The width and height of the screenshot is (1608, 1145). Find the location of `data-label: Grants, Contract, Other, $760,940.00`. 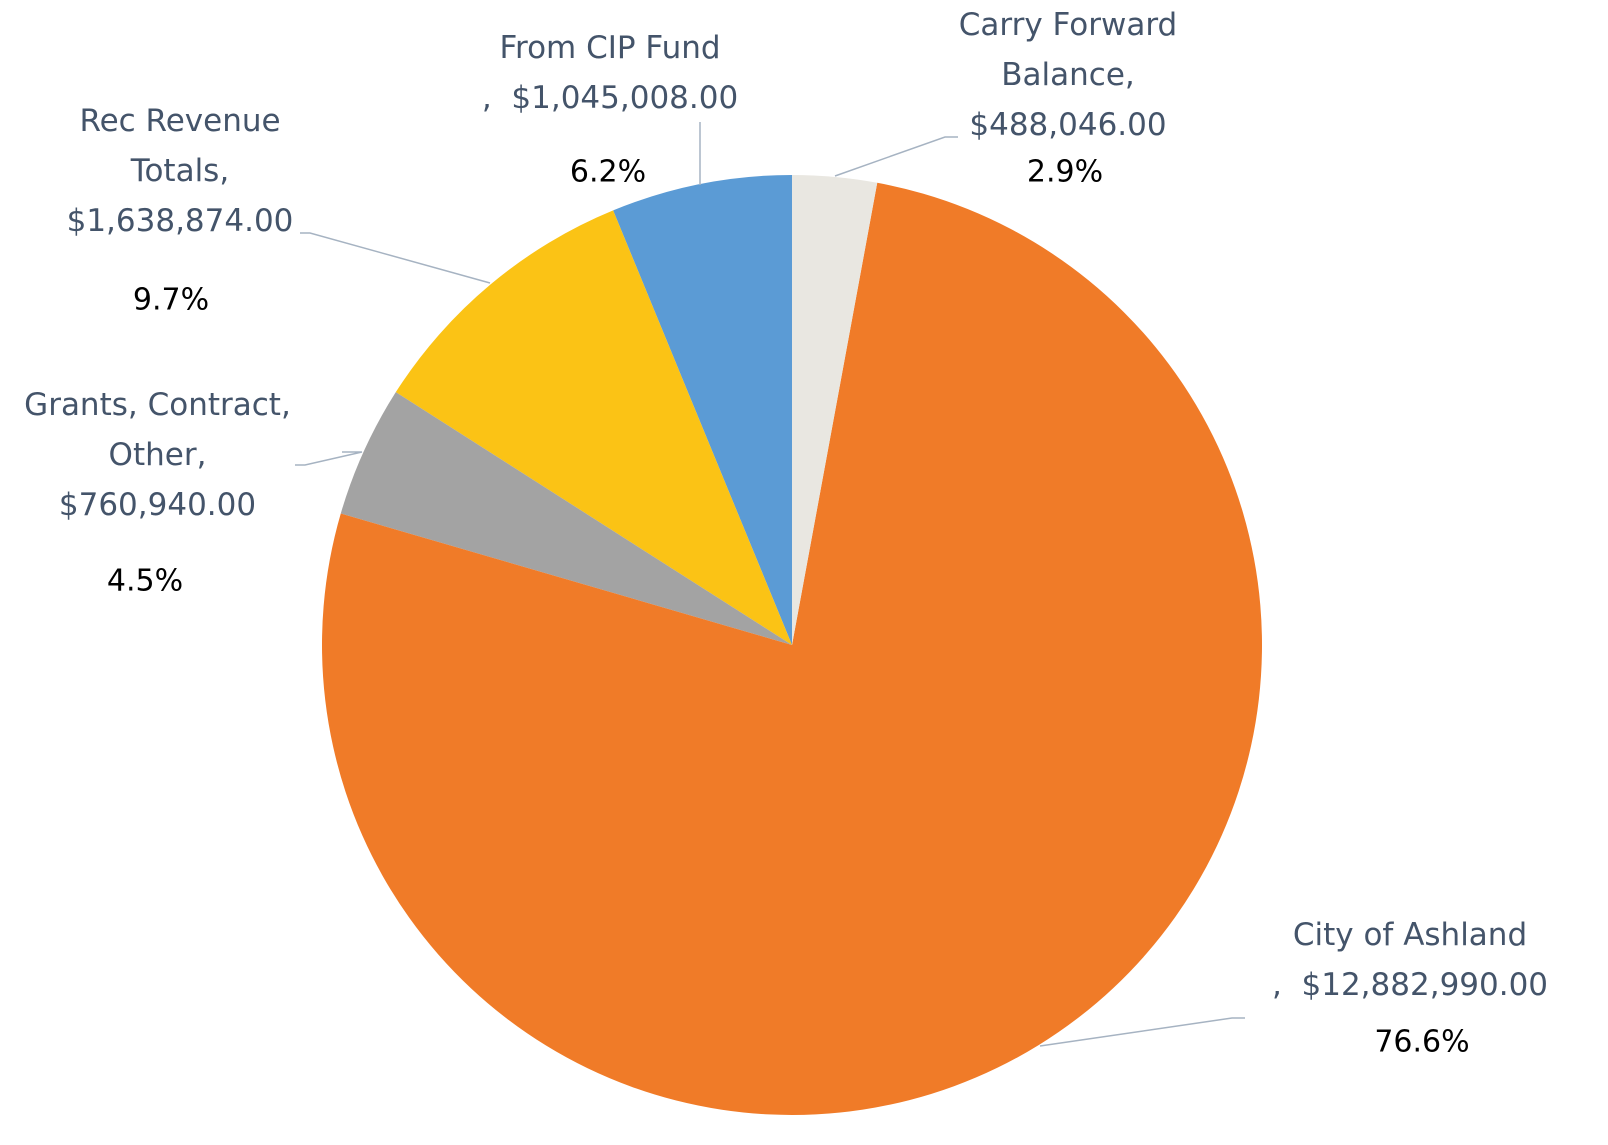

data-label: Grants, Contract, Other, $760,940.00 is located at coordinates (157, 455).